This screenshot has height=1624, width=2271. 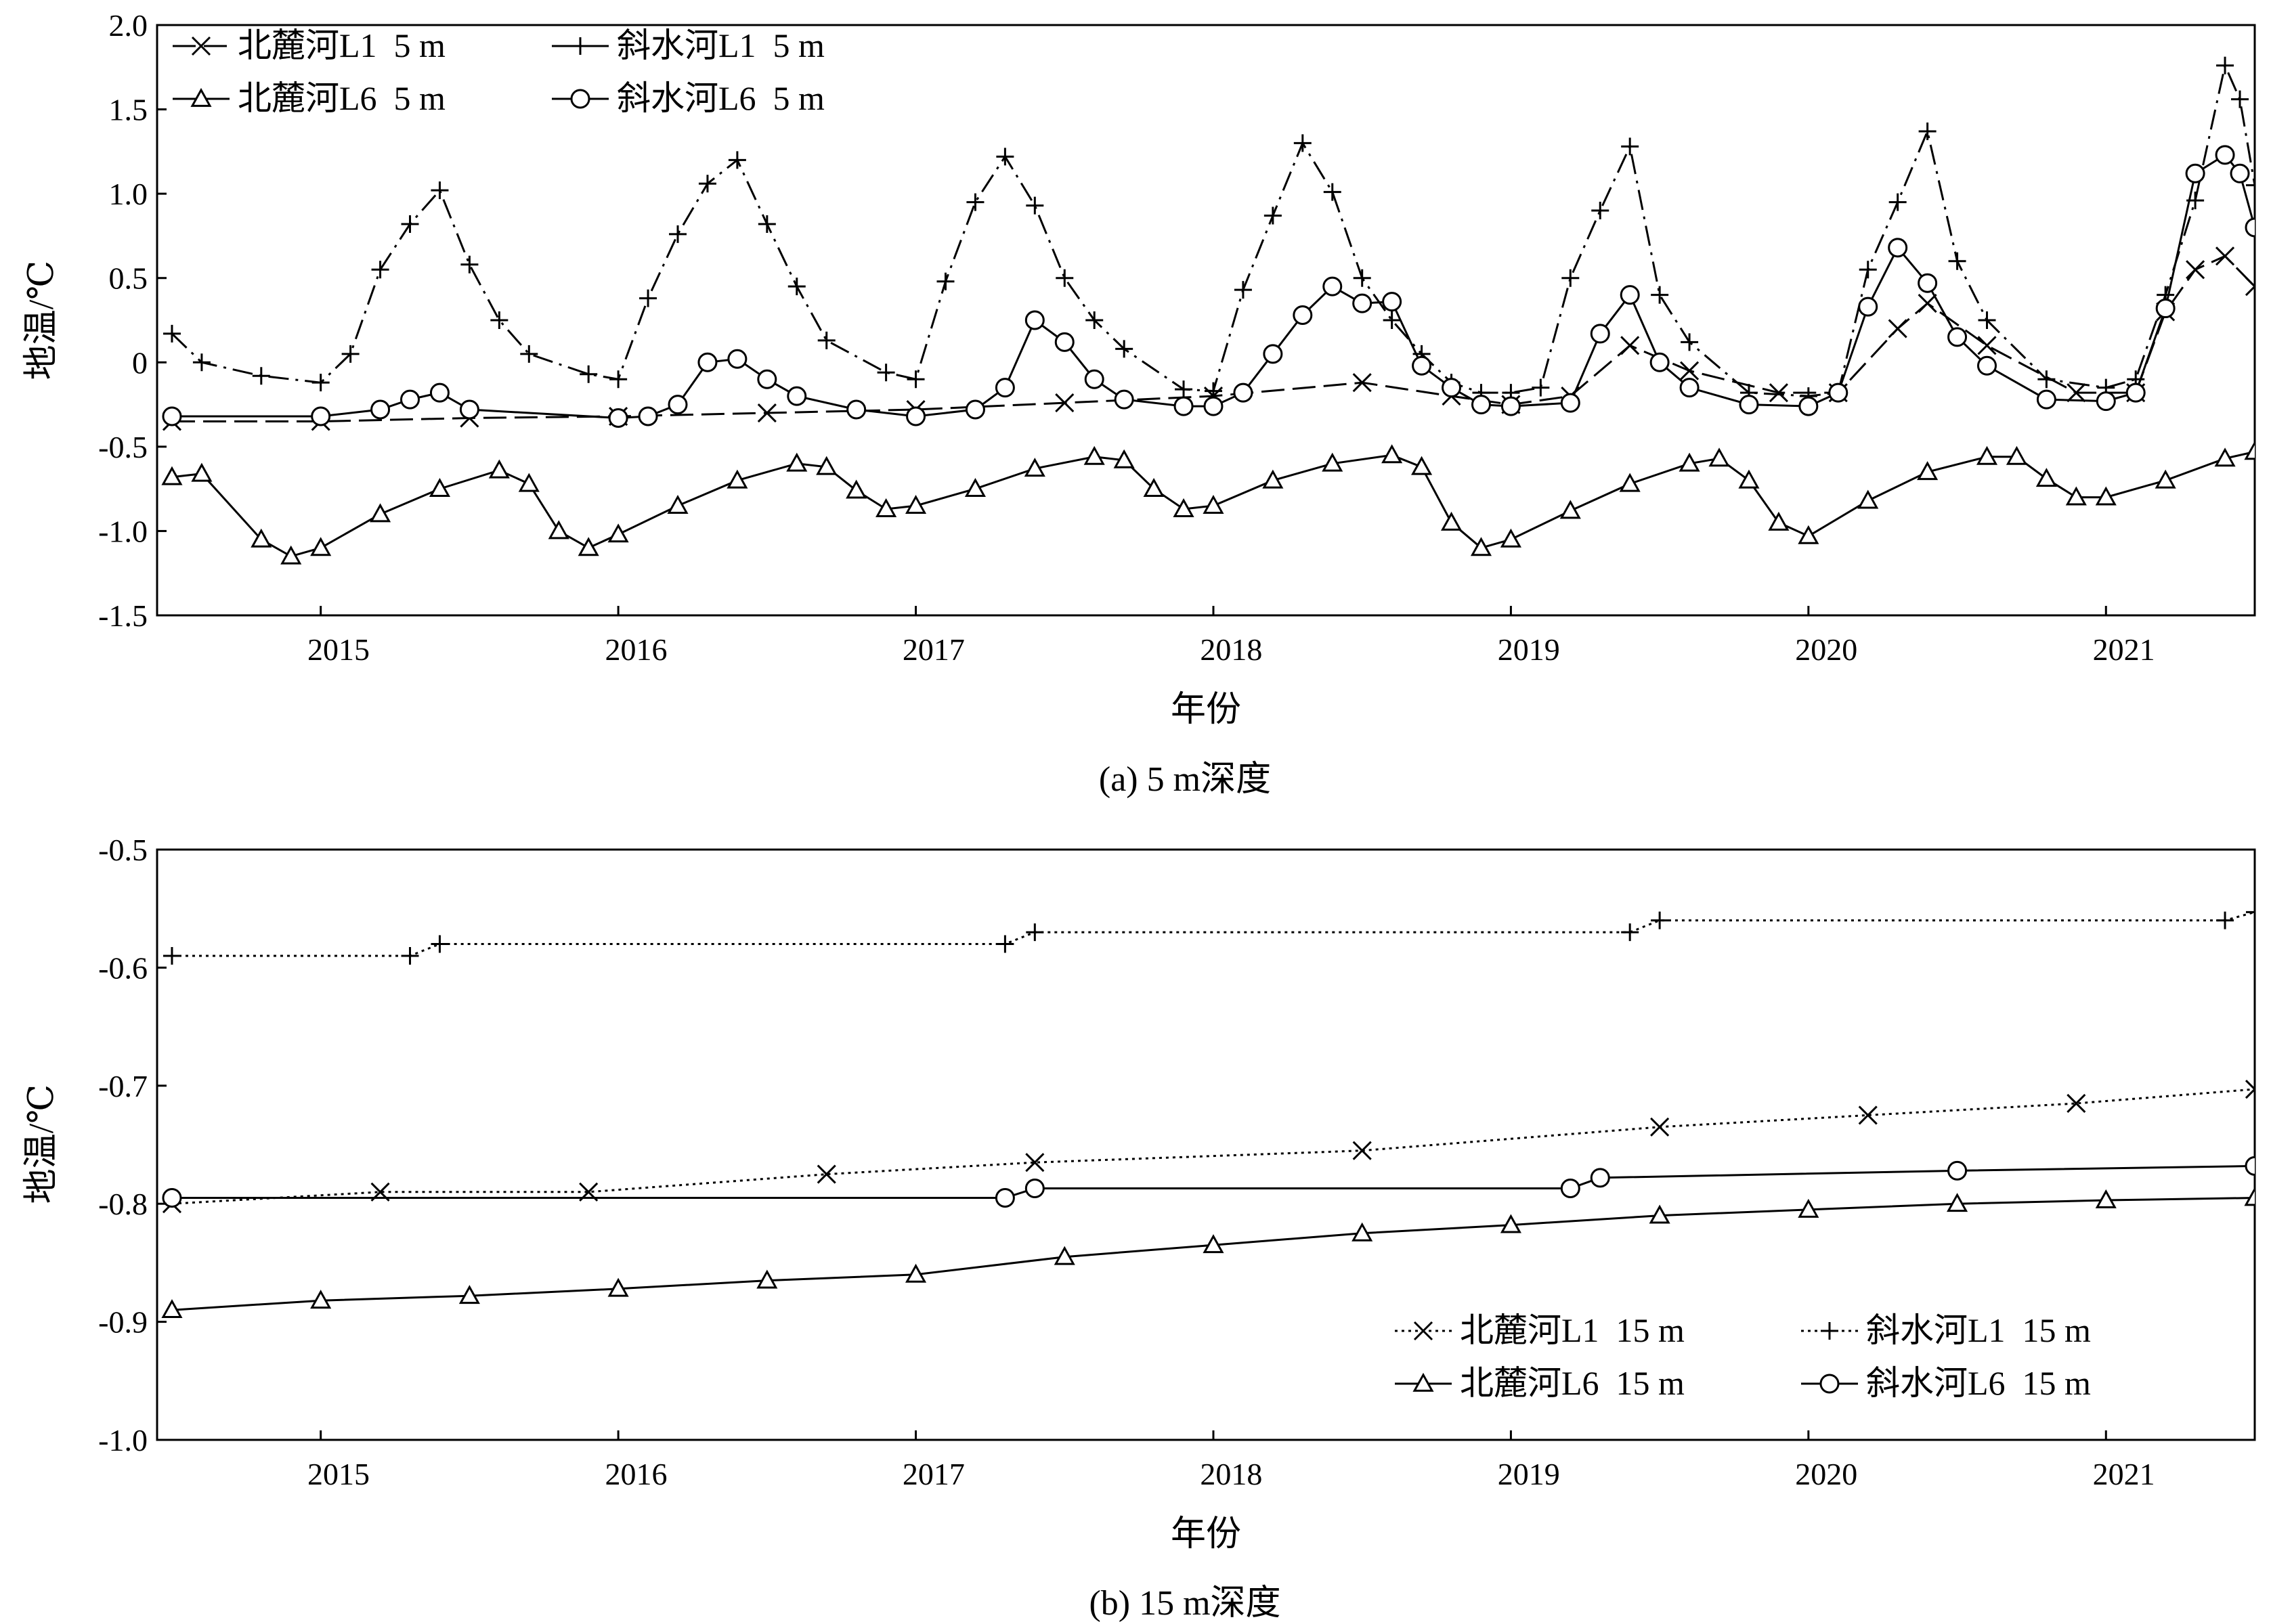 What do you see at coordinates (1572, 1330) in the screenshot?
I see `legend-label: 北麓河L1 15 m` at bounding box center [1572, 1330].